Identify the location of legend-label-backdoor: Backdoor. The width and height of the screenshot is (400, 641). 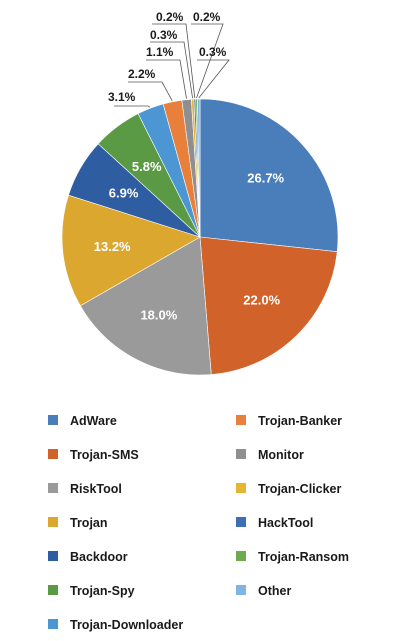
(99, 557).